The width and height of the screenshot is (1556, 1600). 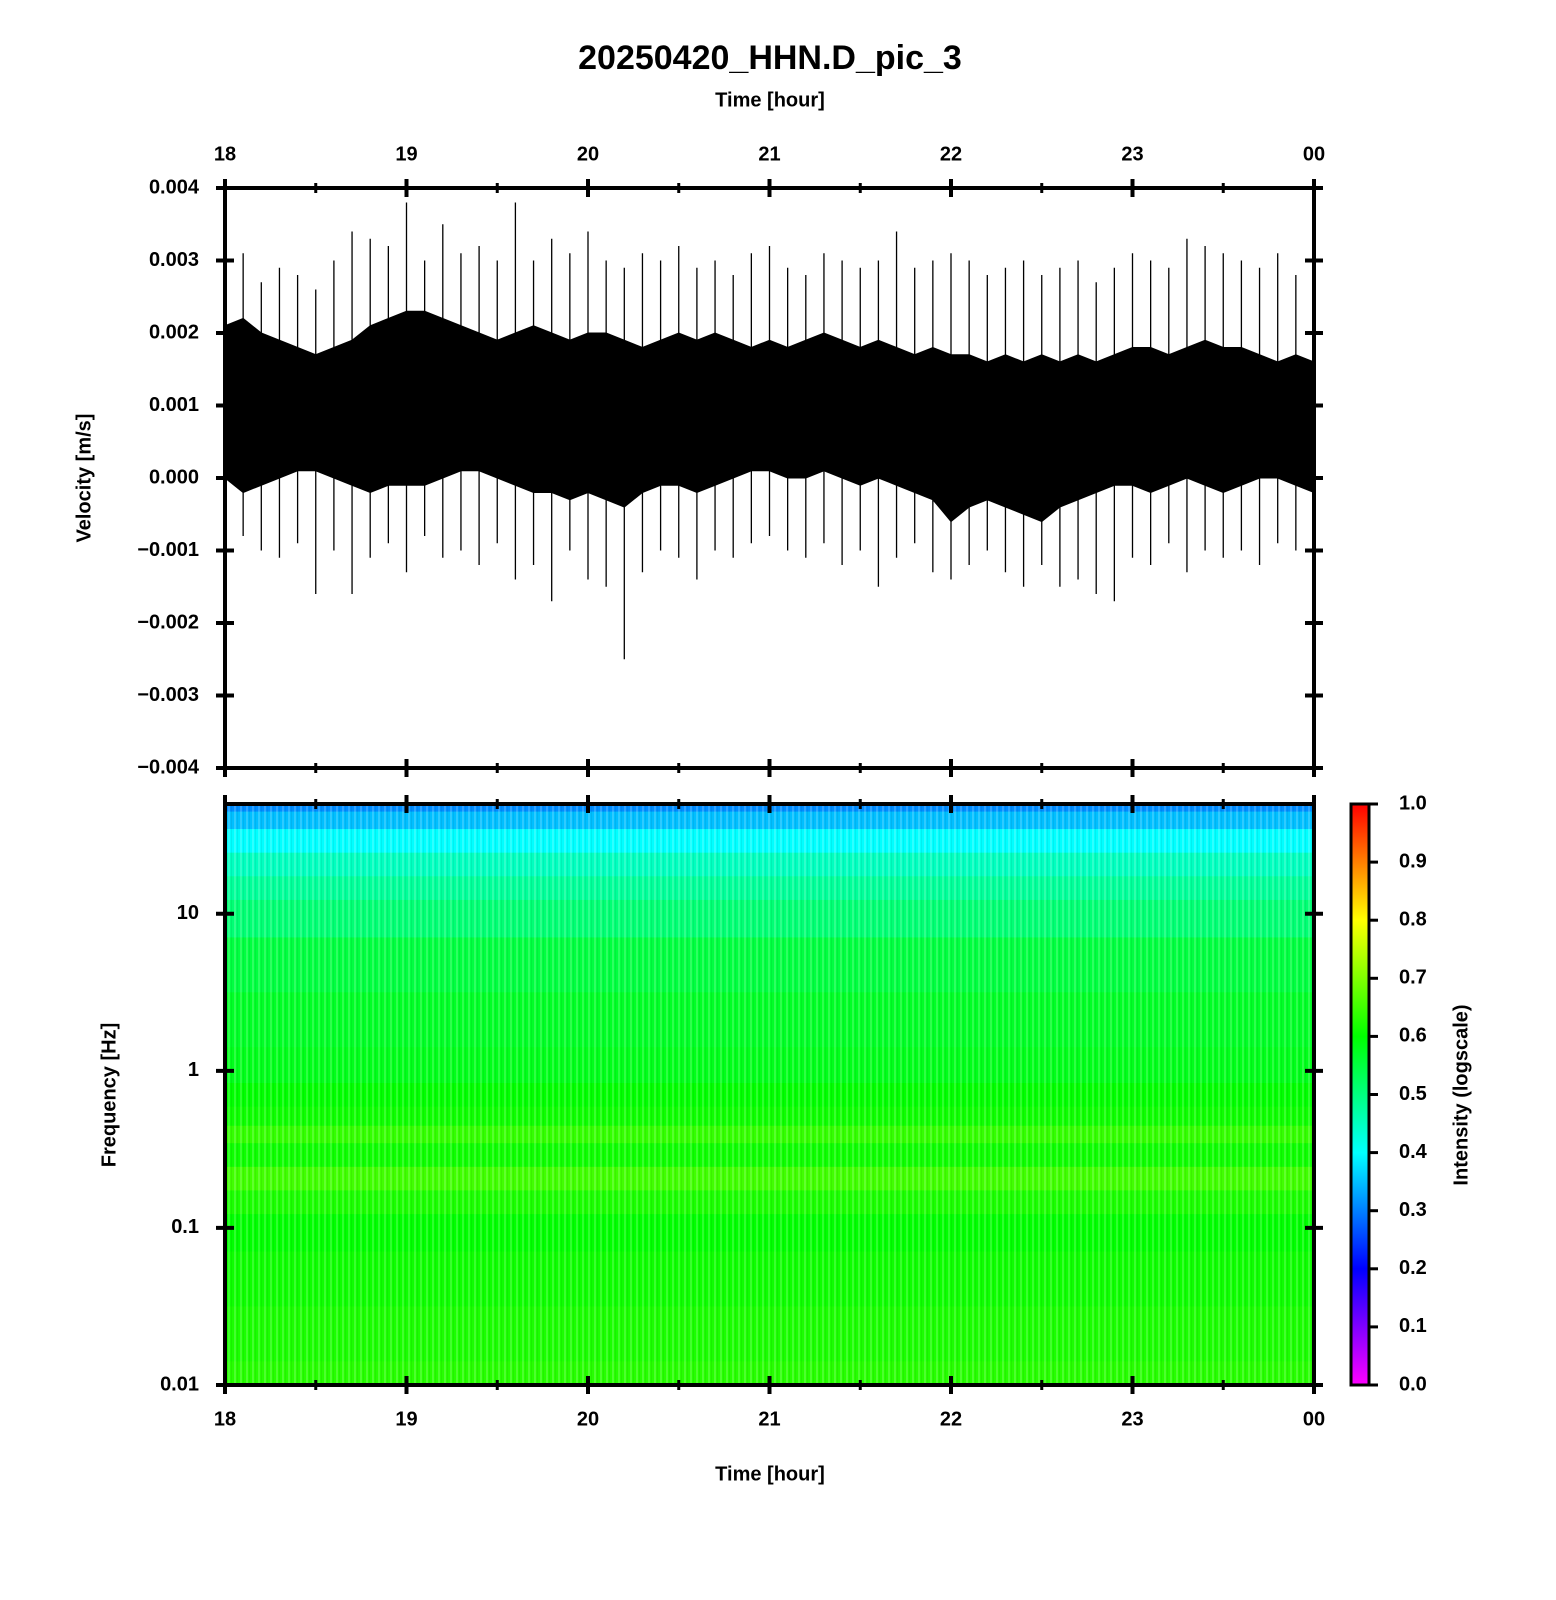 I want to click on y-tick-label: −0.001, so click(x=168, y=550).